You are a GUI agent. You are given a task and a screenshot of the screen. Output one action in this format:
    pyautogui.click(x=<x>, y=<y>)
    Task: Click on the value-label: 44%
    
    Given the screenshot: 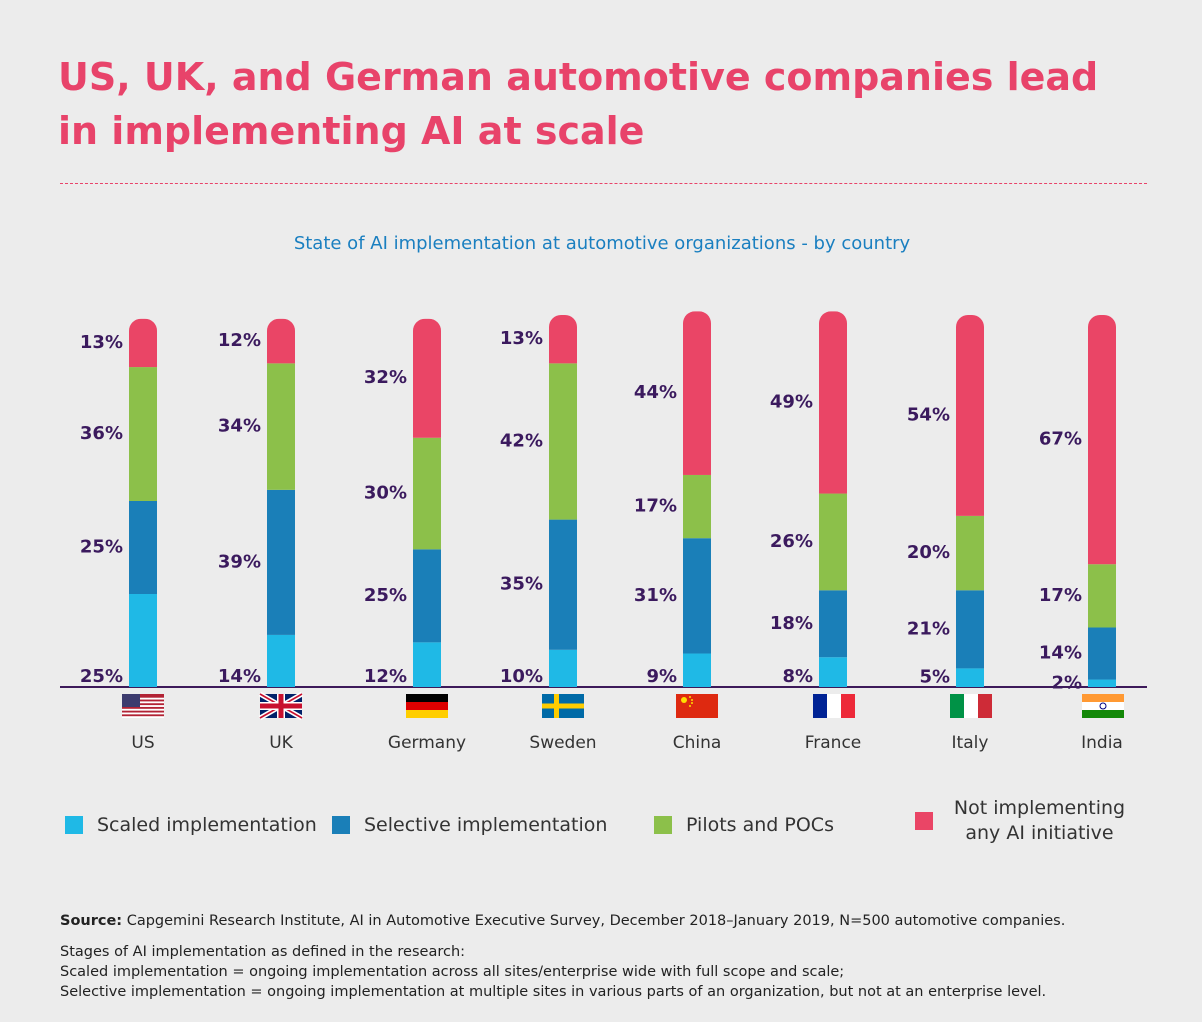 What is the action you would take?
    pyautogui.click(x=655, y=392)
    